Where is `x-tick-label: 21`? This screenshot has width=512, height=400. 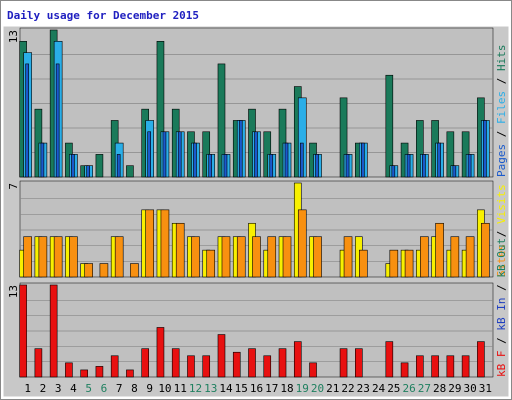 x-tick-label: 21 is located at coordinates (332, 388).